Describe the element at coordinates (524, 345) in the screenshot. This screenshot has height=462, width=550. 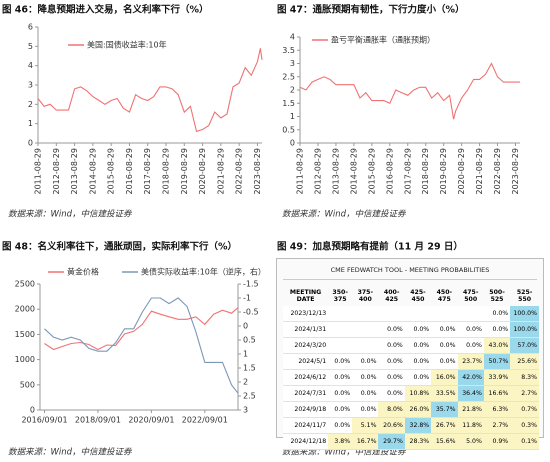
I see `probability-cell: 57.0%` at that location.